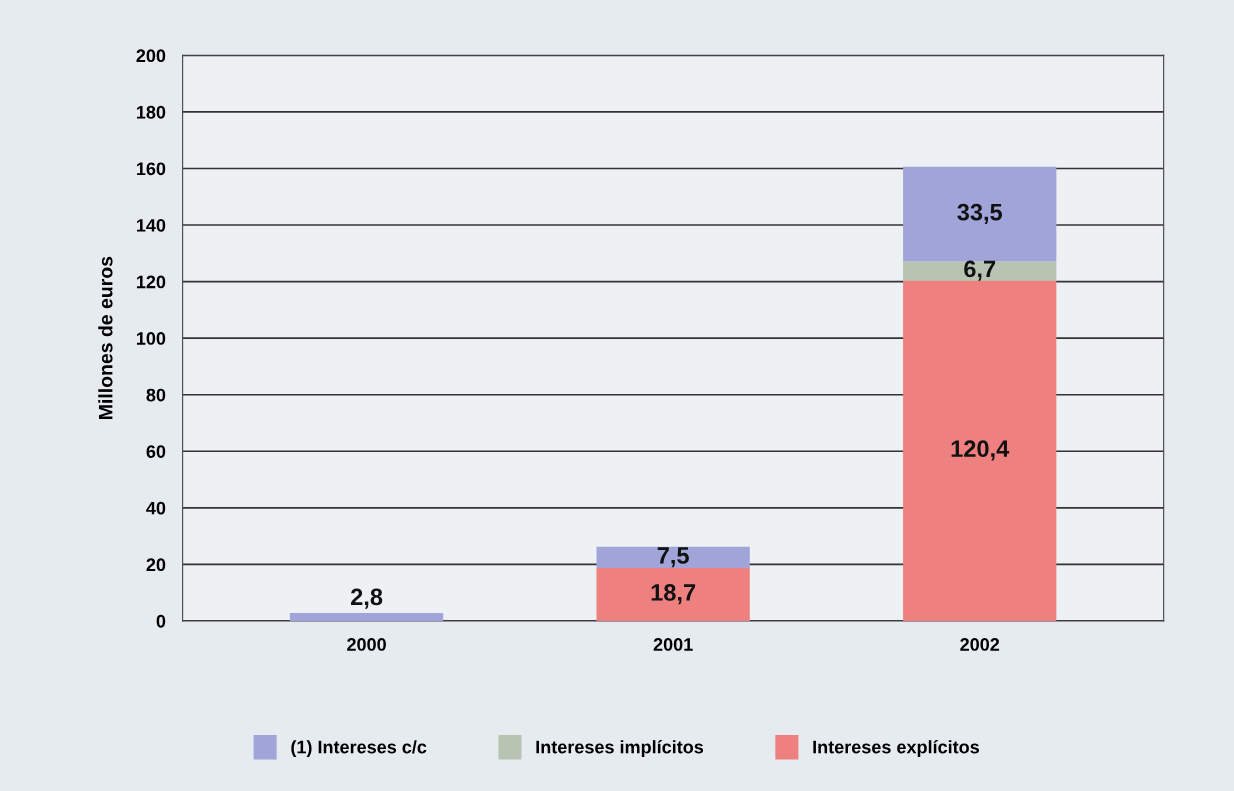 The width and height of the screenshot is (1234, 791). What do you see at coordinates (156, 508) in the screenshot?
I see `y-tick-label: 40` at bounding box center [156, 508].